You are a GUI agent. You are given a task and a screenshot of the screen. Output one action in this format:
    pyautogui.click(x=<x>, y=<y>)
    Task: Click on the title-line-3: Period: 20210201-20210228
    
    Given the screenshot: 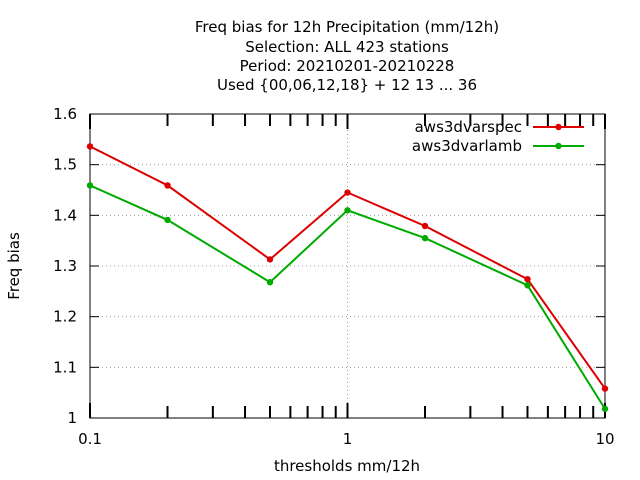 What is the action you would take?
    pyautogui.click(x=347, y=66)
    